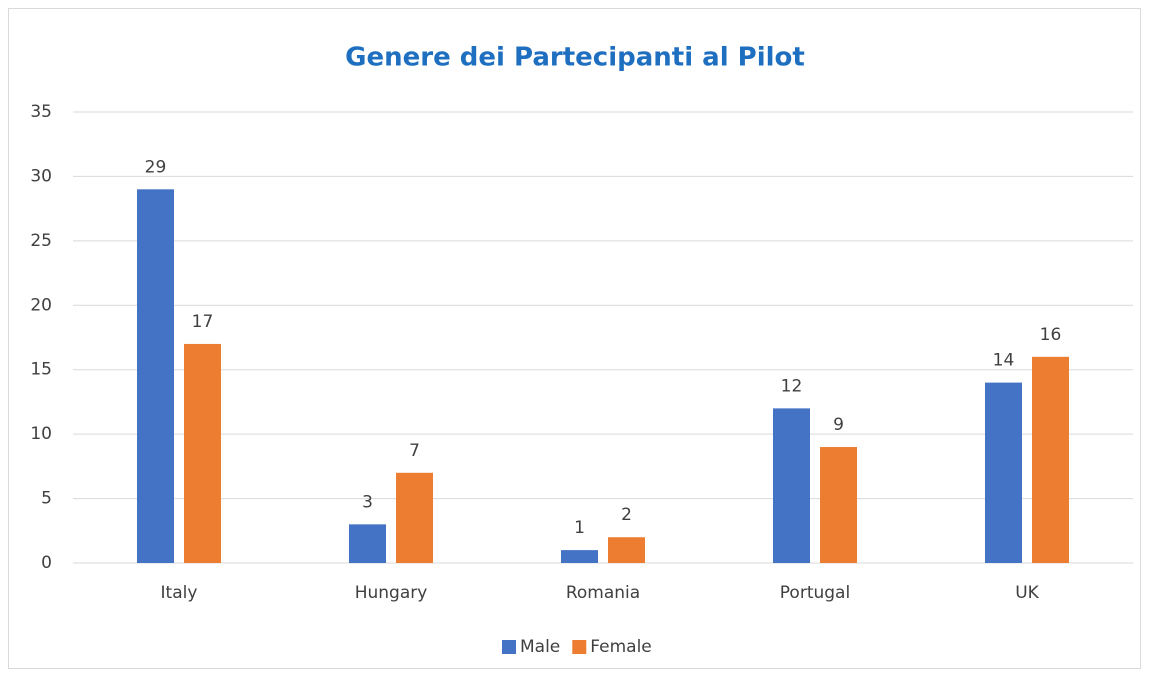 The image size is (1149, 677). I want to click on data-label: 17, so click(203, 322).